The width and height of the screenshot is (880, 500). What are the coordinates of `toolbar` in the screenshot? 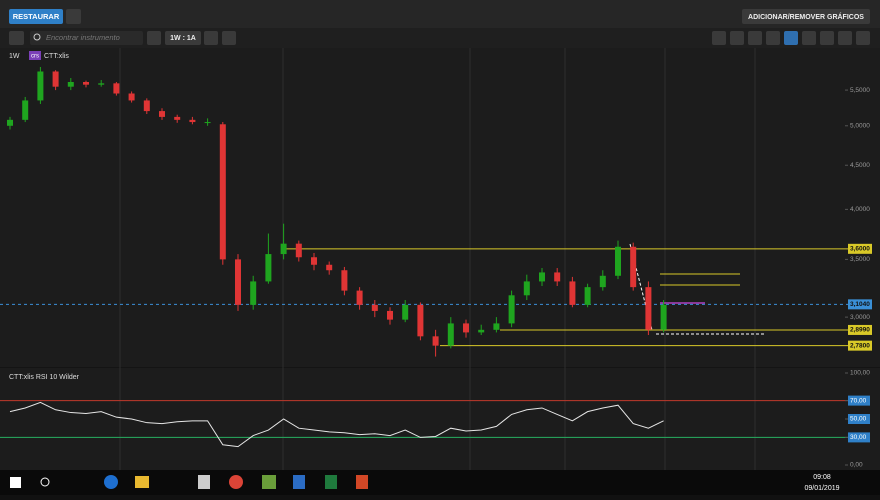 It's located at (440, 14).